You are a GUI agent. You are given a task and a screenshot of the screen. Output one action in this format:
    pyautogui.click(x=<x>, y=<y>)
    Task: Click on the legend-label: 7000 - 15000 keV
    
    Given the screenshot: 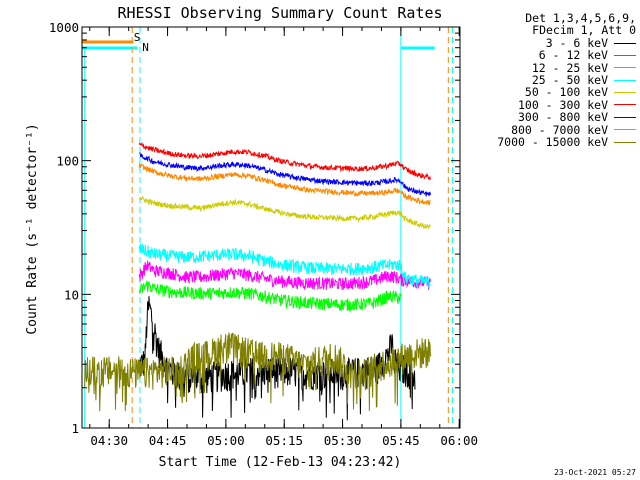 What is the action you would take?
    pyautogui.click(x=552, y=141)
    